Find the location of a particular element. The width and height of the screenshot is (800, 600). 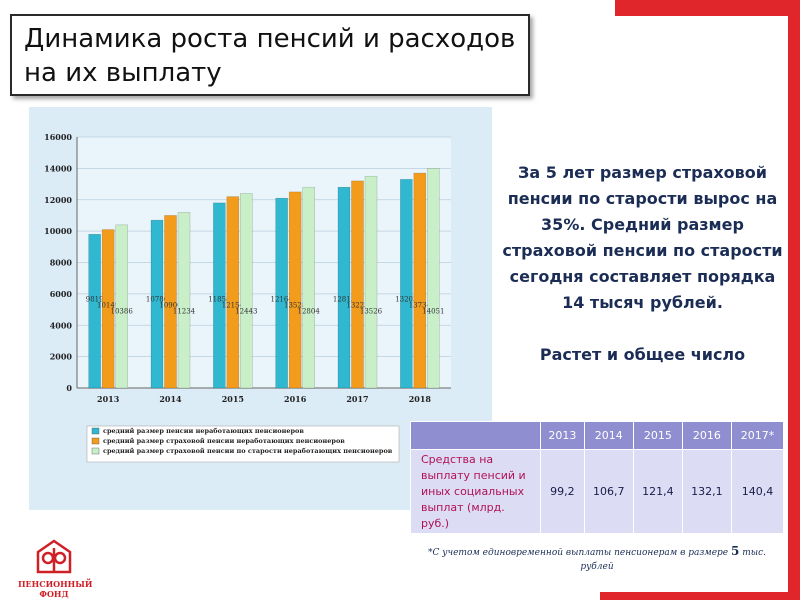

table-cell: 99,2 is located at coordinates (562, 491).